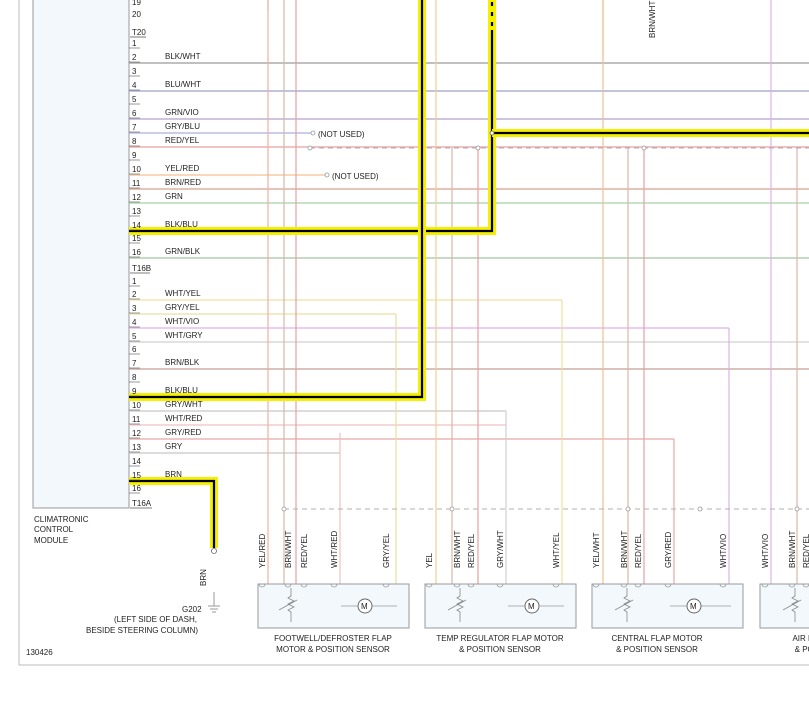  What do you see at coordinates (39, 652) in the screenshot?
I see `figure-number: 130426` at bounding box center [39, 652].